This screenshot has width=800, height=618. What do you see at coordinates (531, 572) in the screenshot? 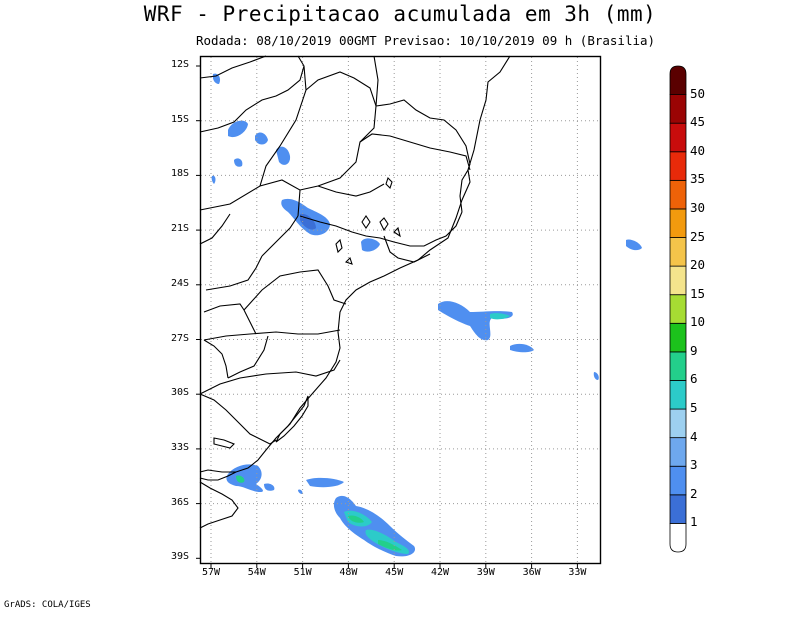
I see `lon-label: 36W` at bounding box center [531, 572].